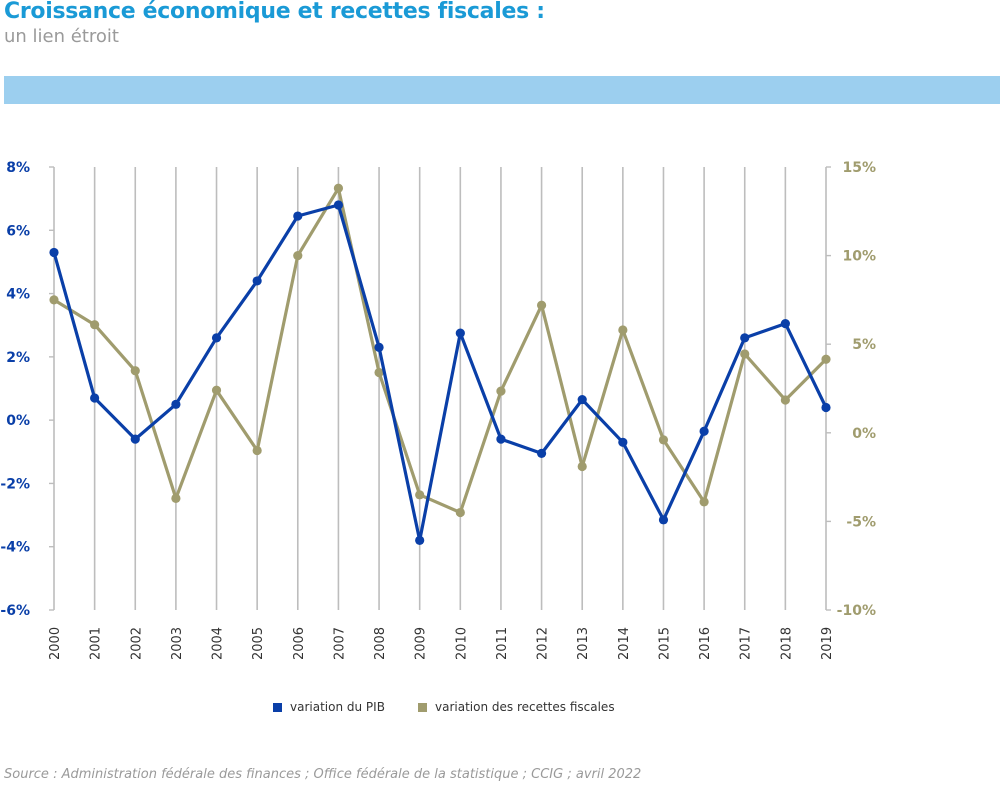 The width and height of the screenshot is (1000, 788). What do you see at coordinates (859, 257) in the screenshot?
I see `right-axis-tick-label: 10%` at bounding box center [859, 257].